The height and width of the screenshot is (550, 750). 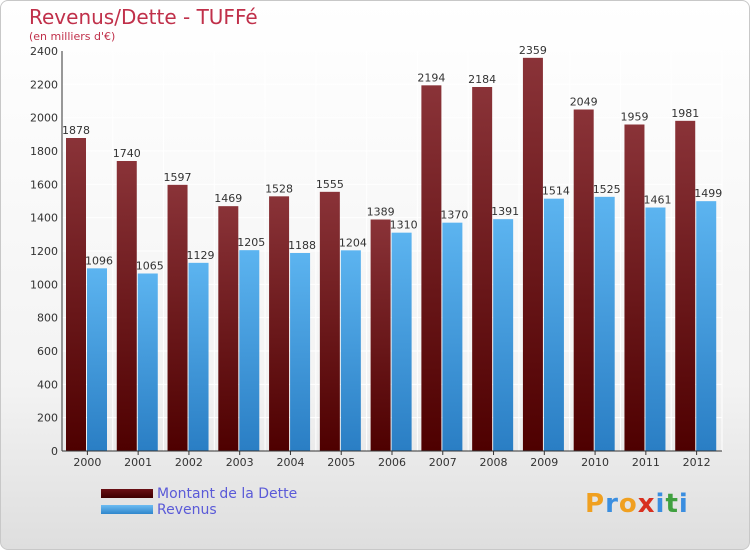 I want to click on debt-value-label: 1981, so click(x=685, y=113).